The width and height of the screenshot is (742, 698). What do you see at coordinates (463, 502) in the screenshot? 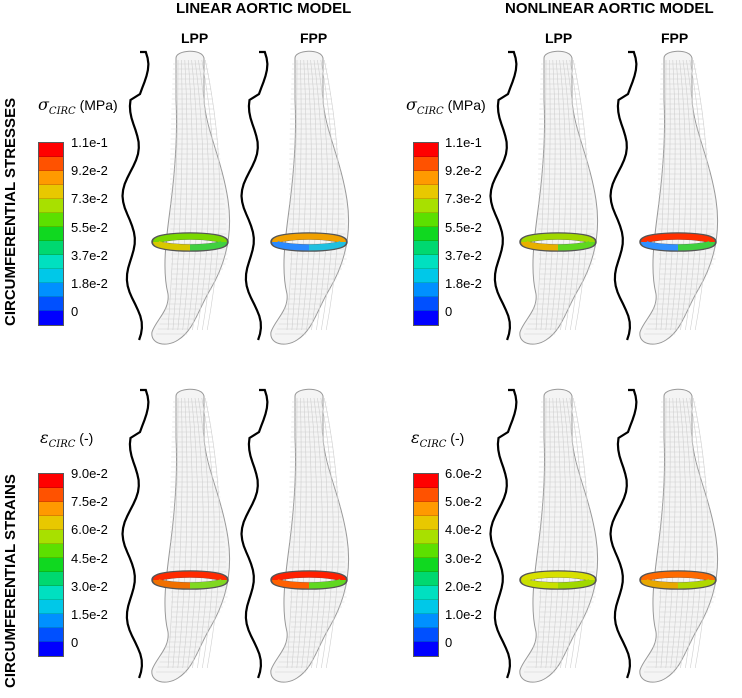
I see `colorbar-tick-label: 5.0e-2` at bounding box center [463, 502].